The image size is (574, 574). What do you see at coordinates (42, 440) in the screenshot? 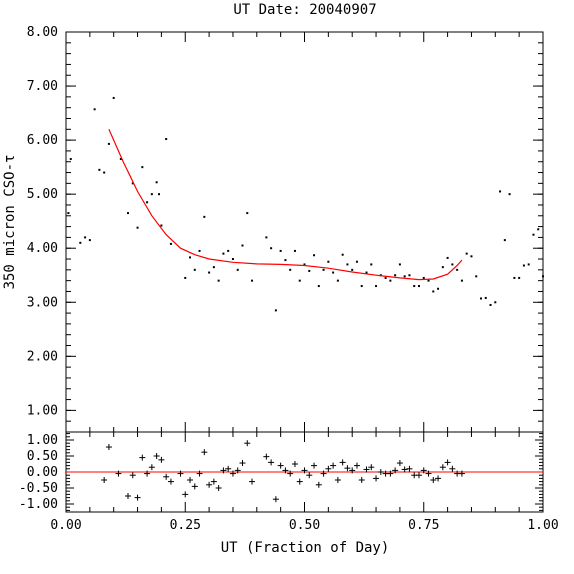
I see `residual-y-tick-label: 1.00` at bounding box center [42, 440].